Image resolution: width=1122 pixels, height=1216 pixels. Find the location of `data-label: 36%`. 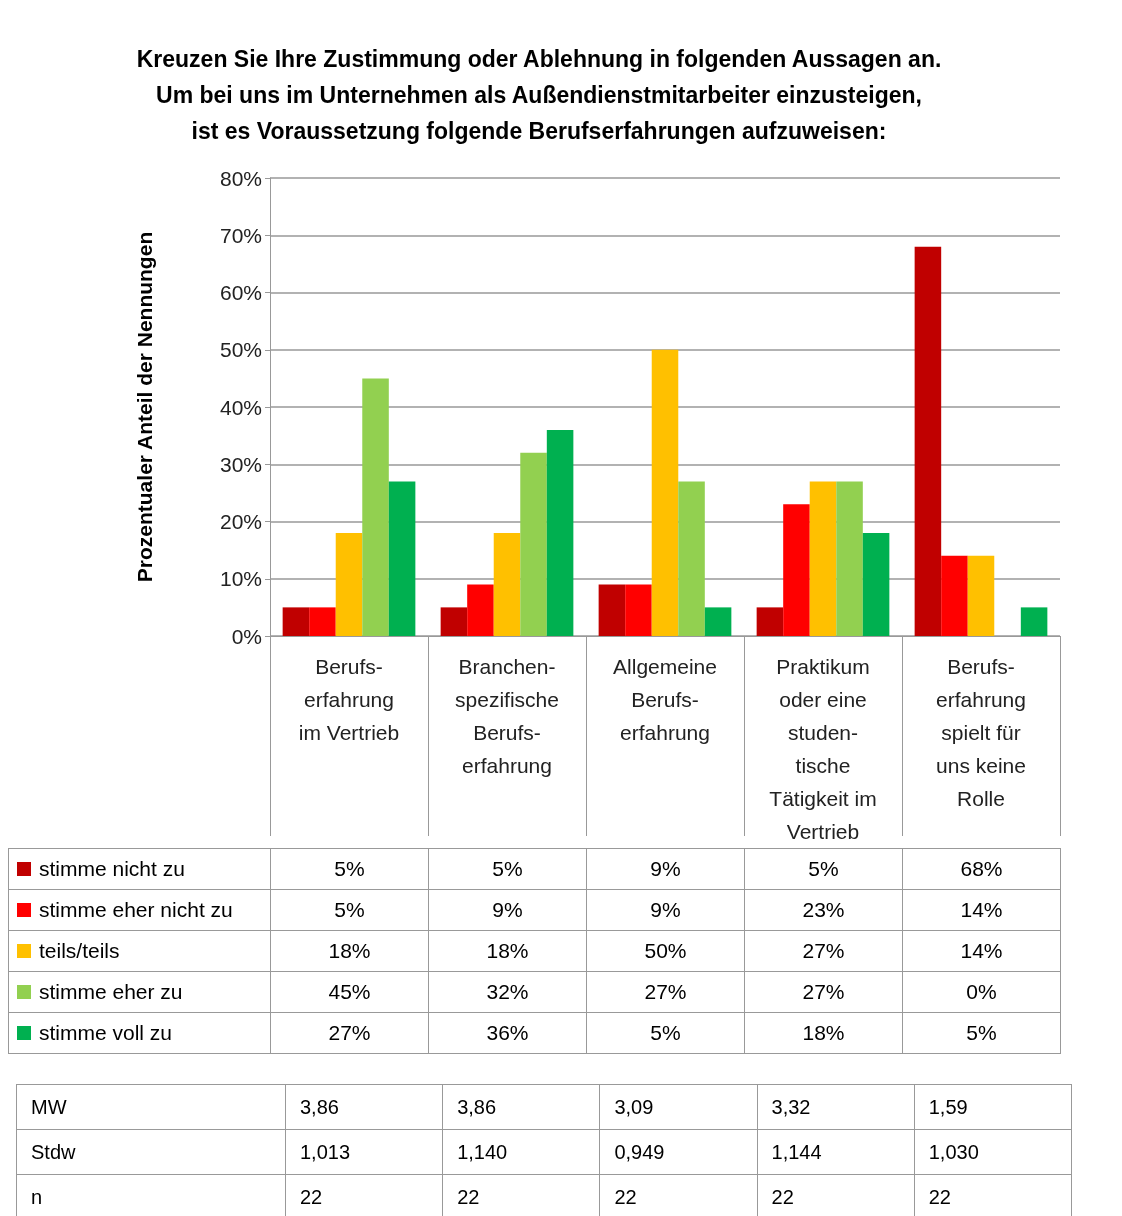

data-label: 36% is located at coordinates (507, 1033).